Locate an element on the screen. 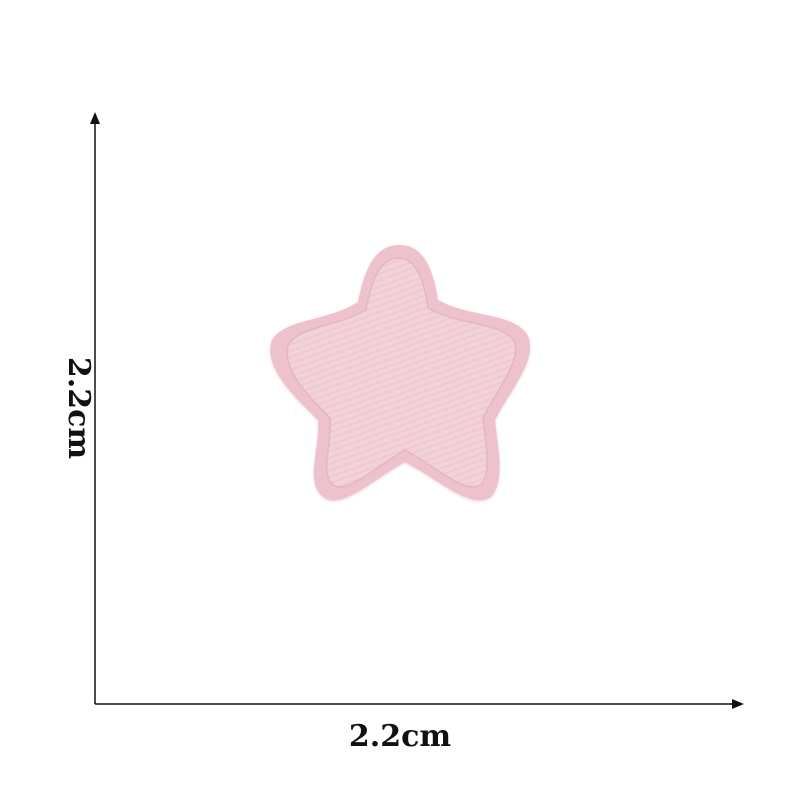 The image size is (800, 800). star-patch-inner-edge is located at coordinates (401, 372).